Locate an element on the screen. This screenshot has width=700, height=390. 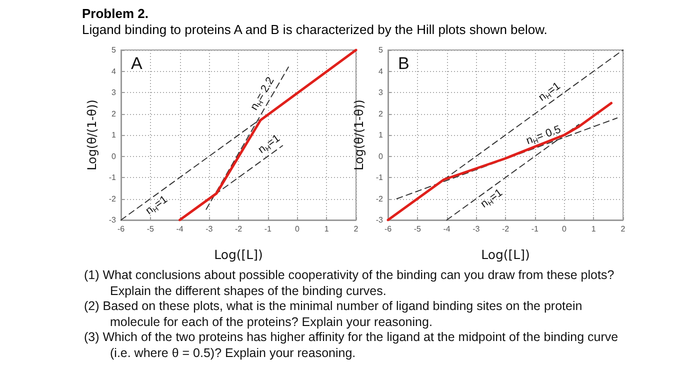
text: Ligand binding to proteins A and B is characterized by the Hill plots shown below. is located at coordinates (315, 30).